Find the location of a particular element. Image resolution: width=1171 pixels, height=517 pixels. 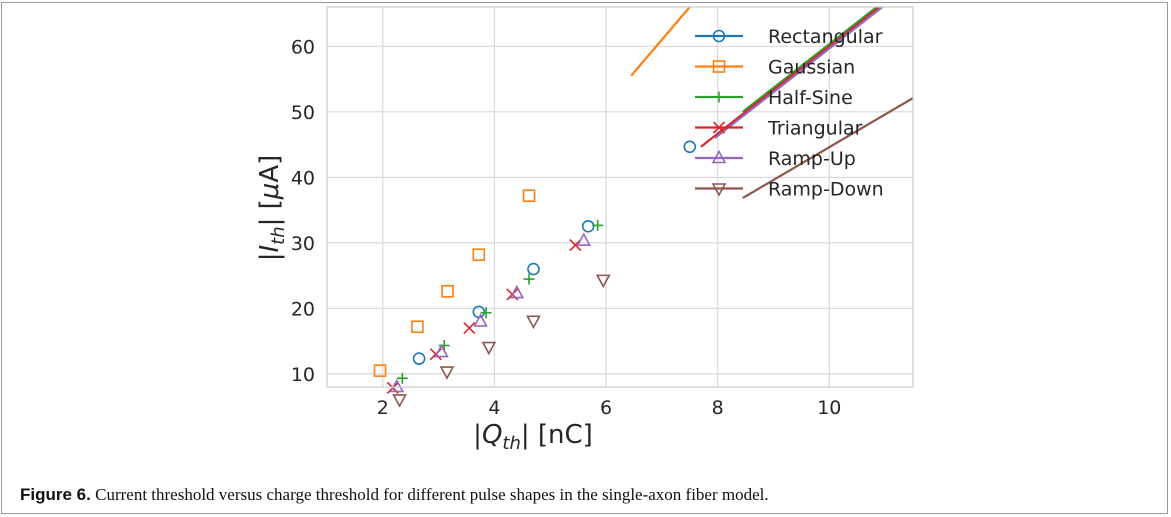

caption-label: Figure 6. is located at coordinates (55, 494).